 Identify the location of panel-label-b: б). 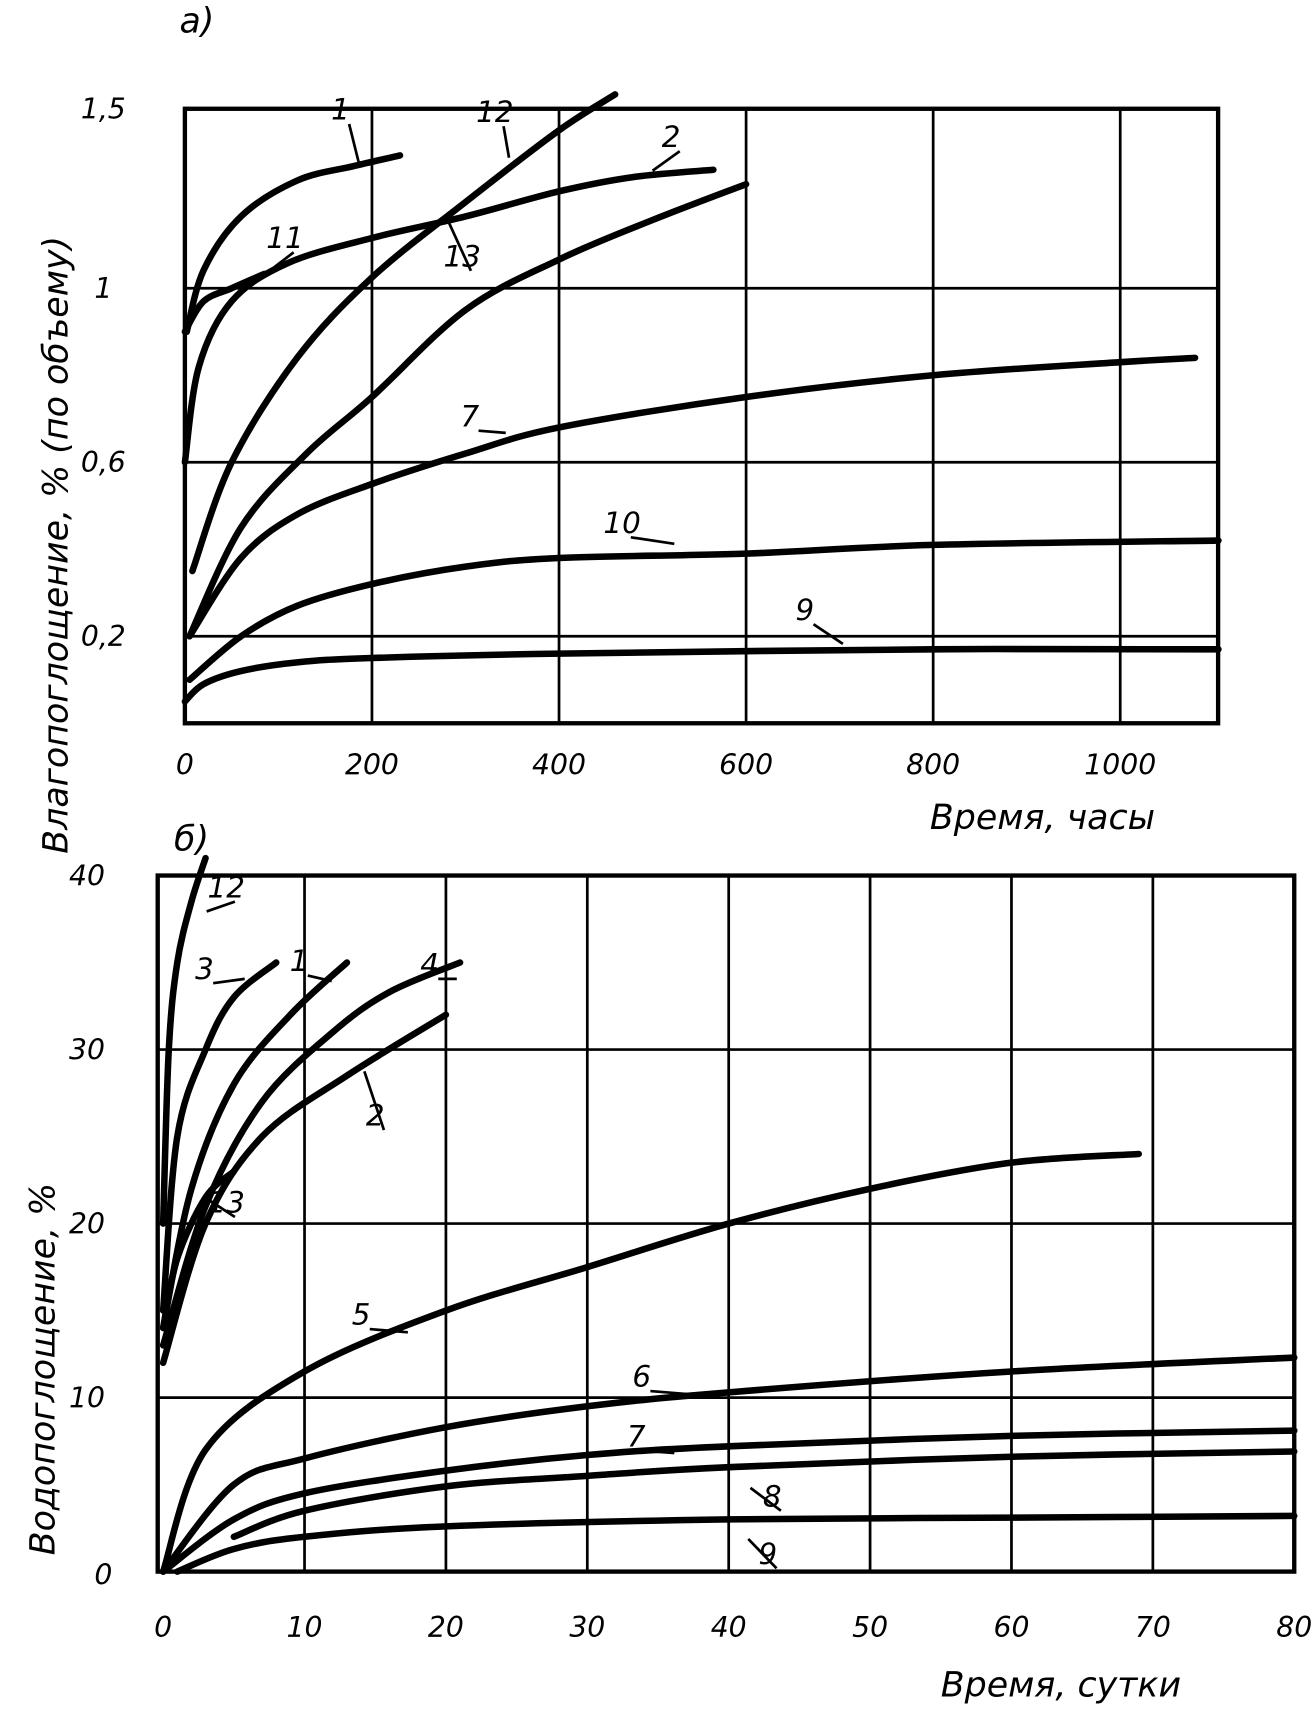
(191, 840).